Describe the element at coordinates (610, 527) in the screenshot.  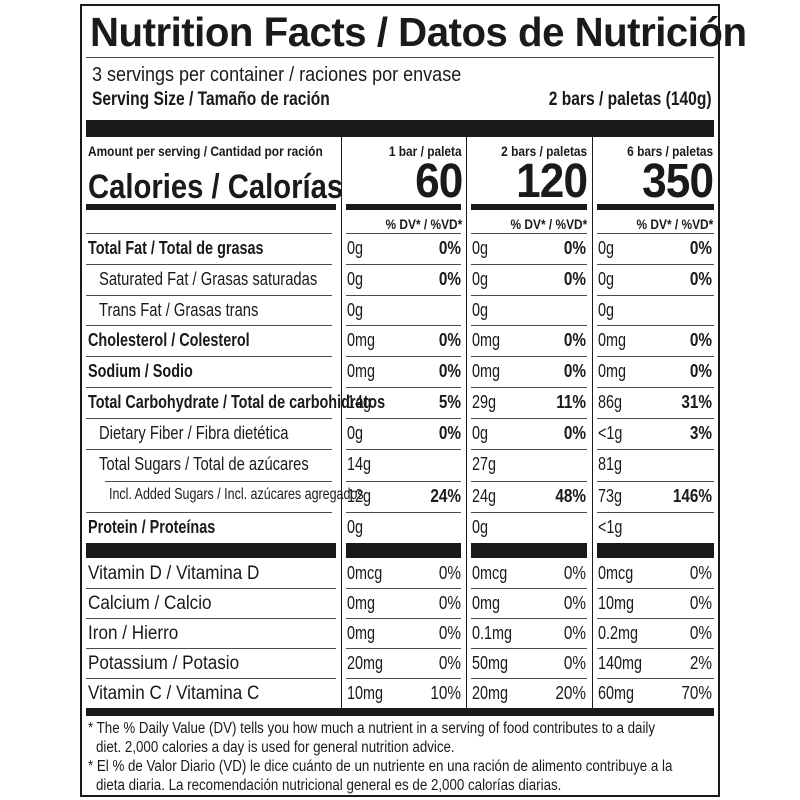
I see `nutrient-amount: <1g` at that location.